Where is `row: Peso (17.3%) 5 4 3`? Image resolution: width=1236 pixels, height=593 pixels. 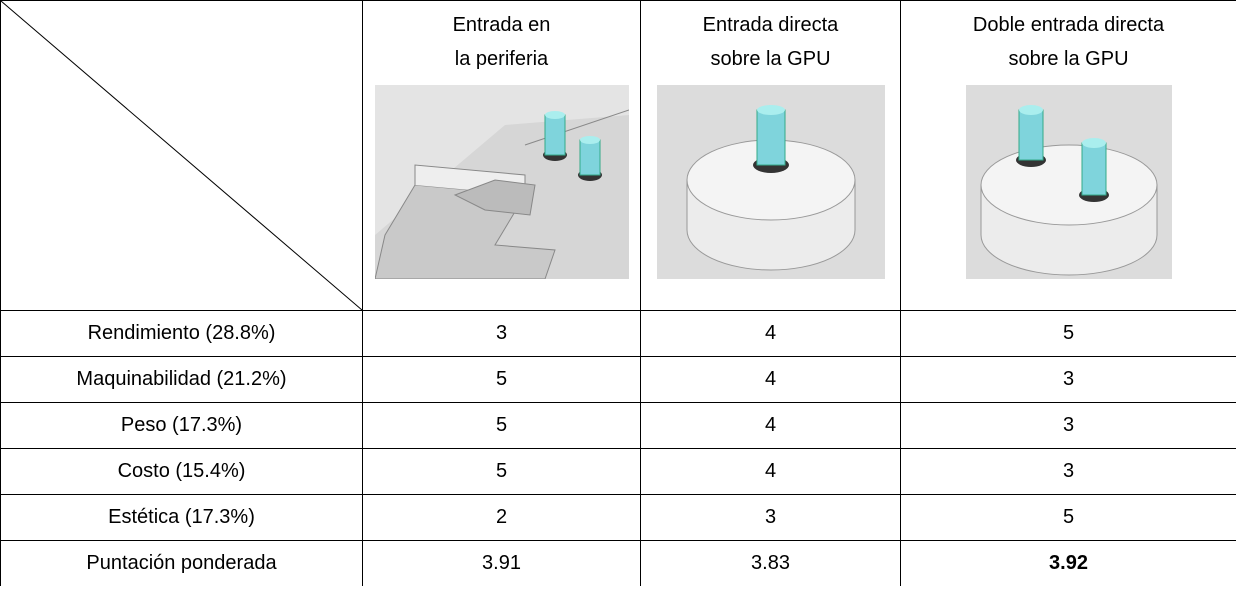 row: Peso (17.3%) 5 4 3 is located at coordinates (618, 425).